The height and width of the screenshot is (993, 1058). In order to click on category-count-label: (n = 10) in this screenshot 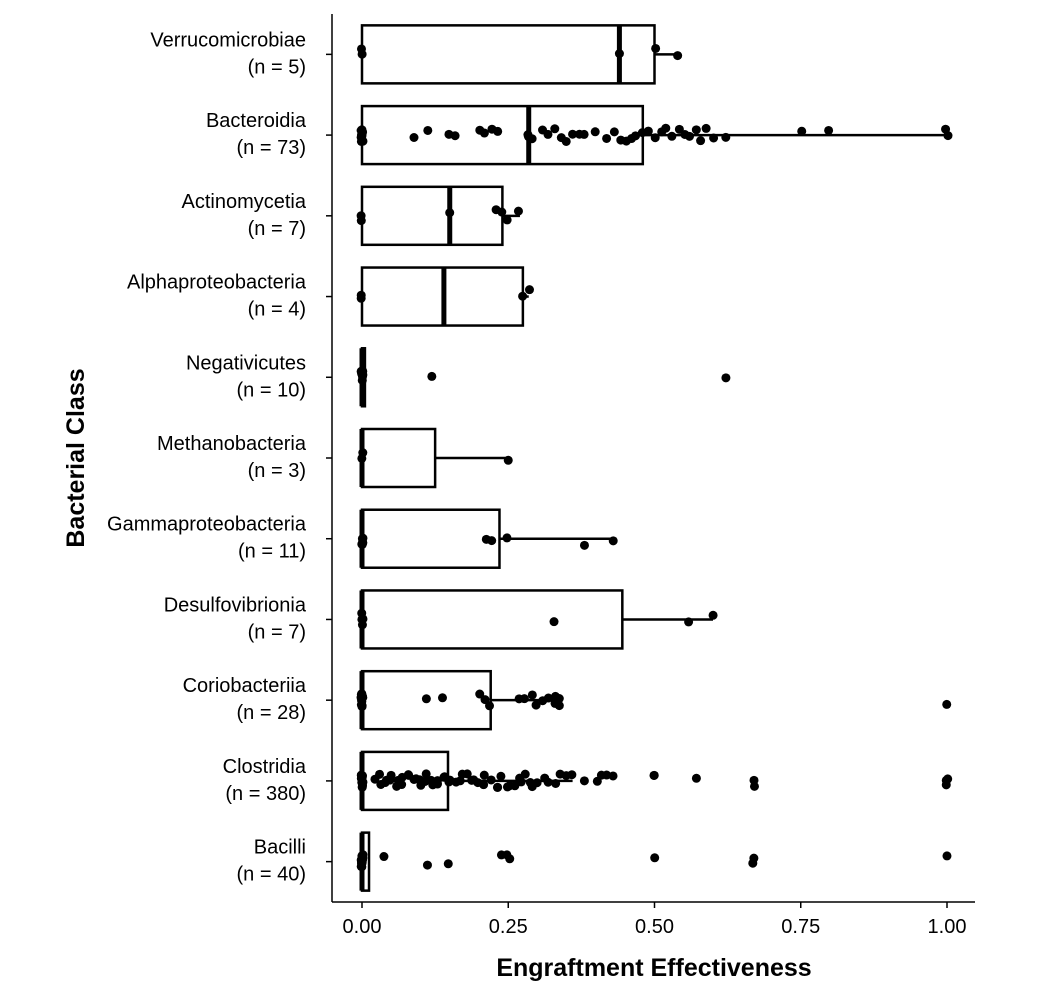, I will do `click(271, 390)`.